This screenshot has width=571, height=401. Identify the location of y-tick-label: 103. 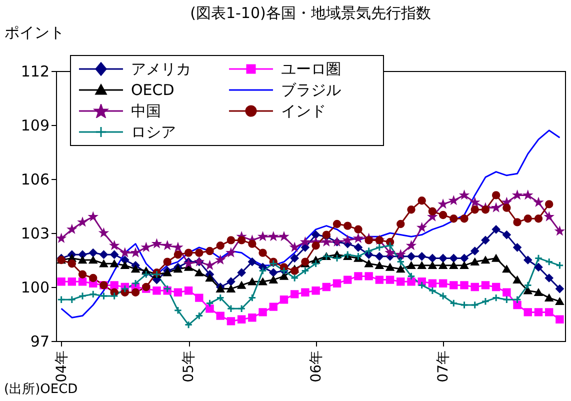
(35, 233).